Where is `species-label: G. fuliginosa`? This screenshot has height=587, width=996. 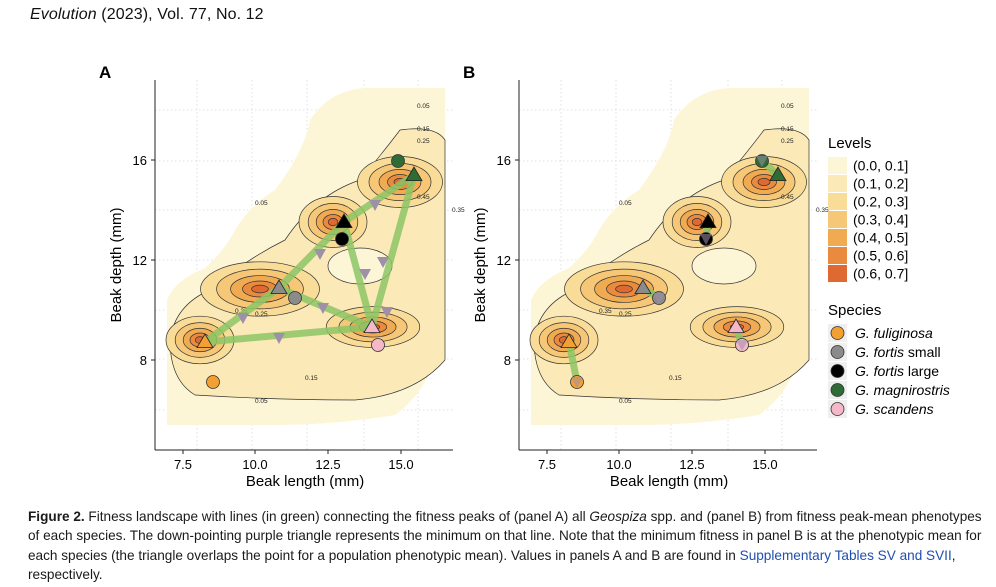 species-label: G. fuliginosa is located at coordinates (894, 333).